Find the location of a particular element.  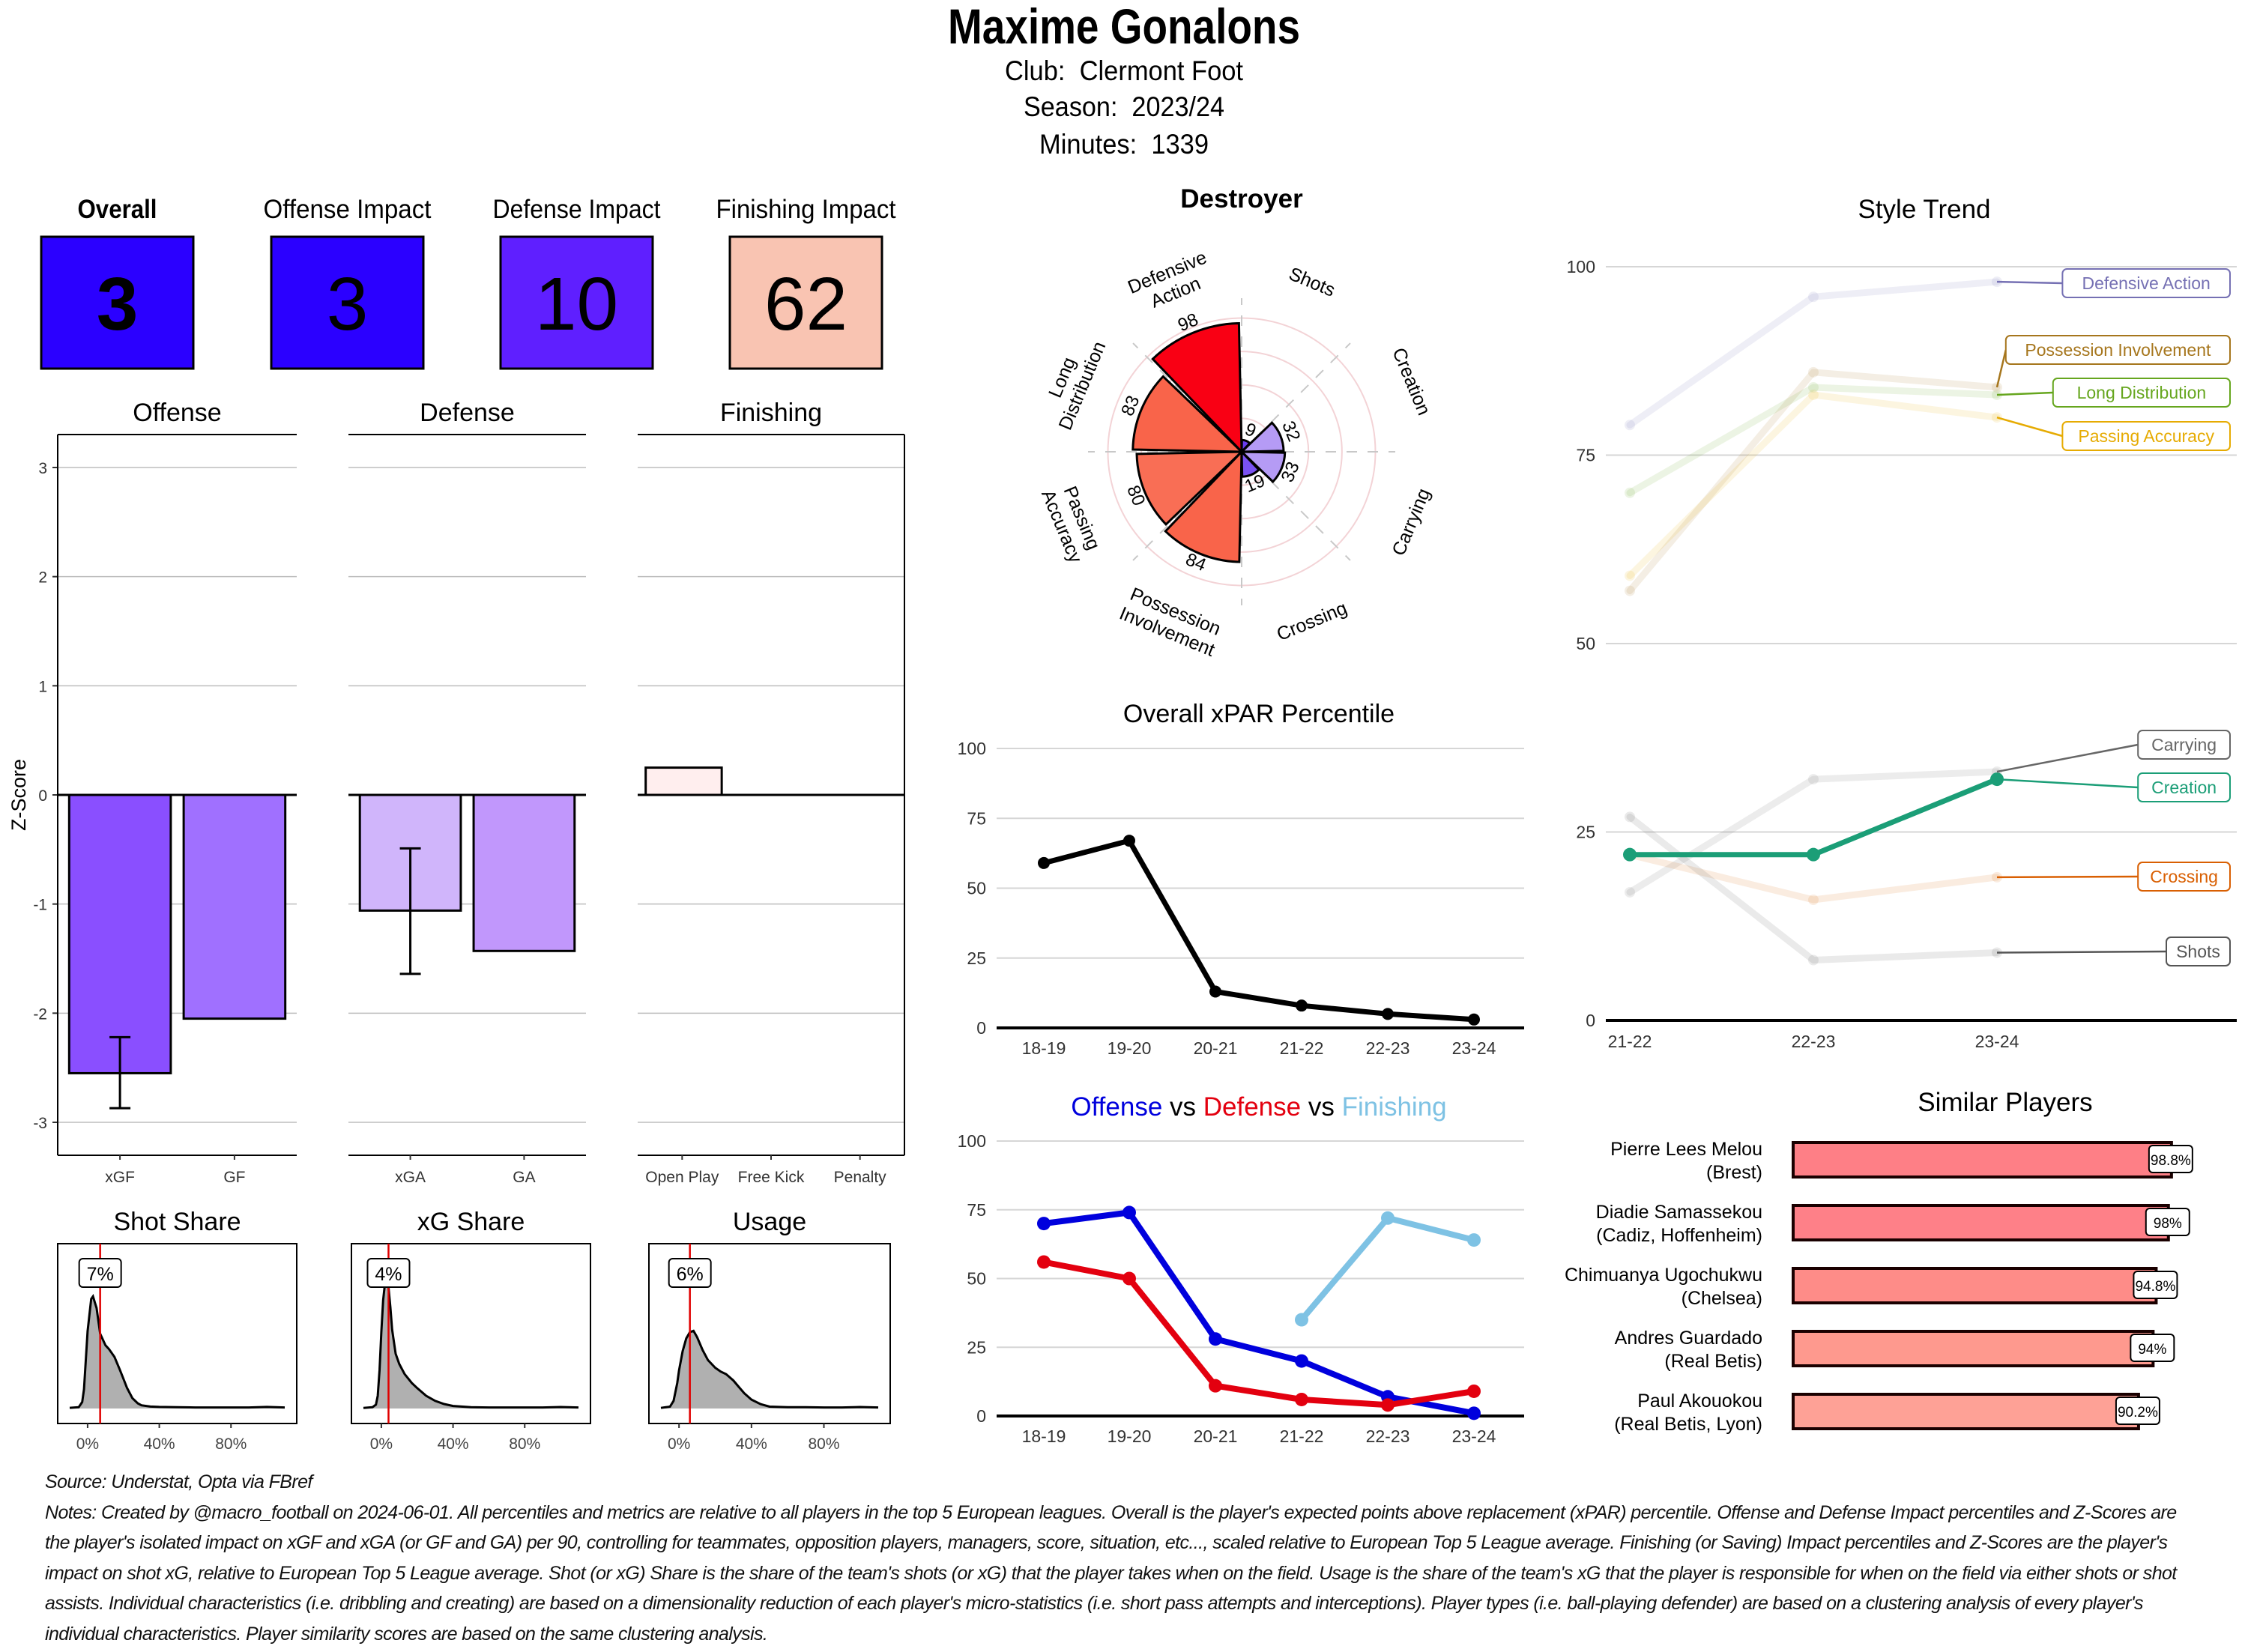

radar-category-label: Crossing is located at coordinates (1312, 622).